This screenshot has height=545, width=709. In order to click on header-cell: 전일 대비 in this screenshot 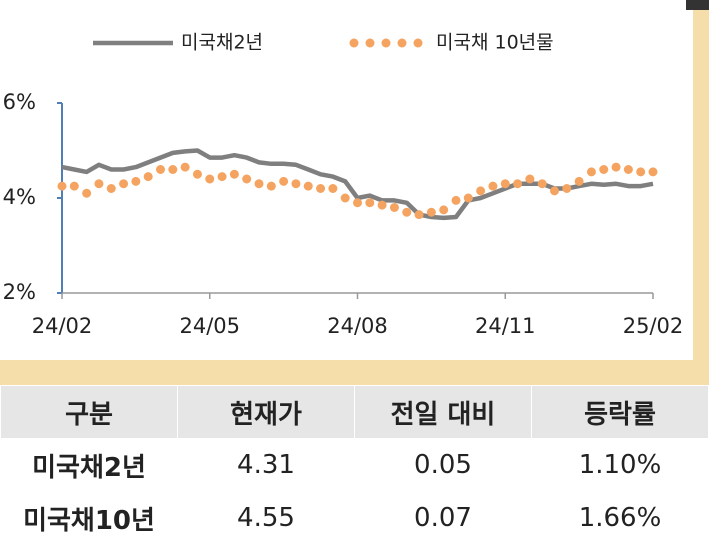, I will do `click(443, 412)`.